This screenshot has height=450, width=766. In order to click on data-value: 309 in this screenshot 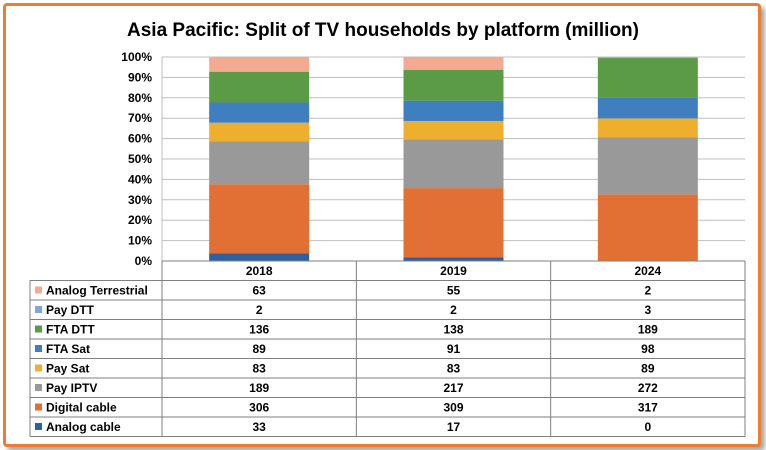, I will do `click(453, 408)`.